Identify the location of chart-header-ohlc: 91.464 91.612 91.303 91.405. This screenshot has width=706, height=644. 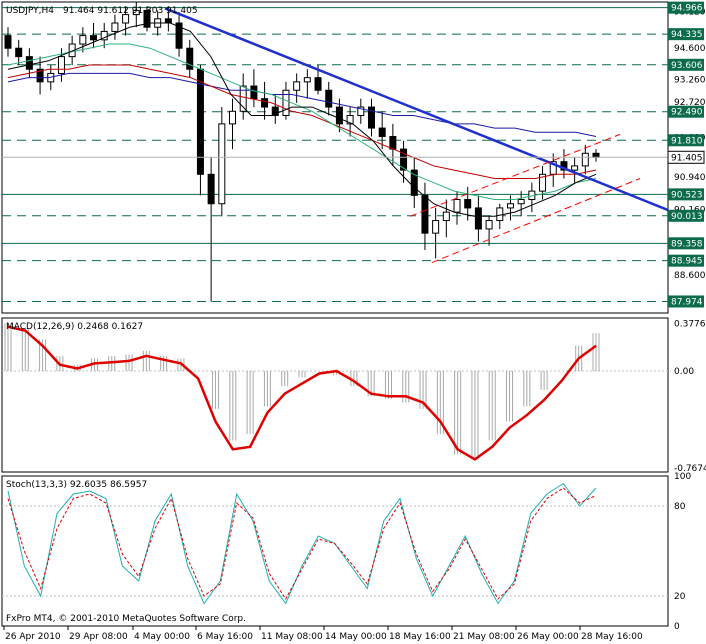
(130, 11).